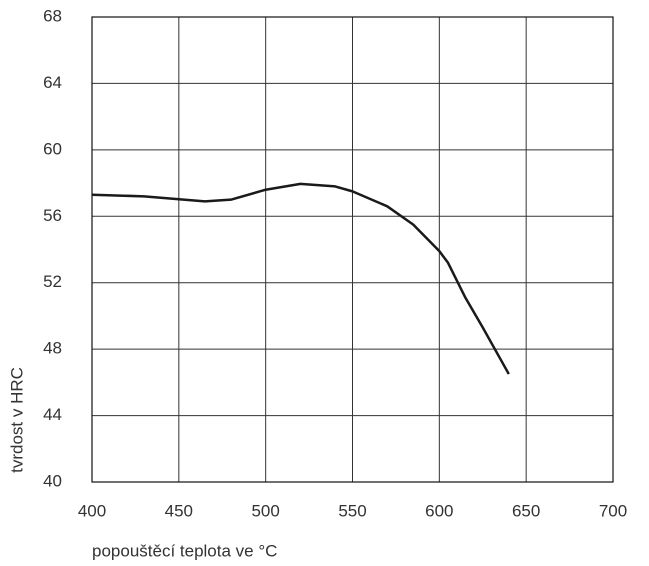  Describe the element at coordinates (52, 281) in the screenshot. I see `y-tick-label: 52` at that location.